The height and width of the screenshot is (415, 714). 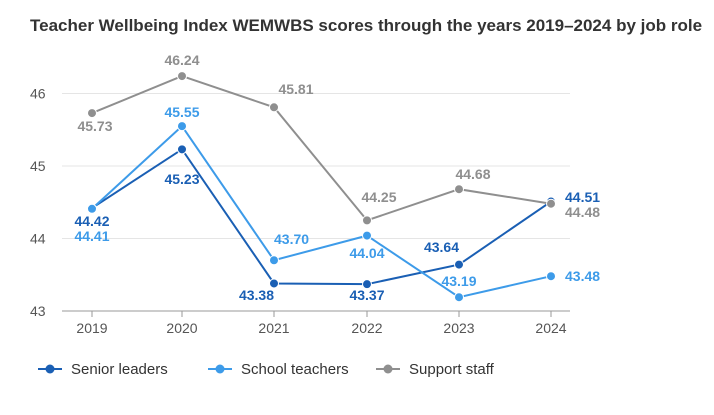 I want to click on school-teachers-data-label: 43.19, so click(x=458, y=281).